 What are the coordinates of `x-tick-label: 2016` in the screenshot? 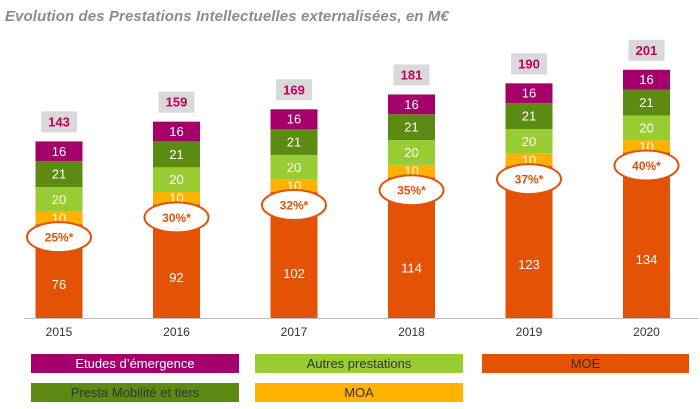 It's located at (176, 332).